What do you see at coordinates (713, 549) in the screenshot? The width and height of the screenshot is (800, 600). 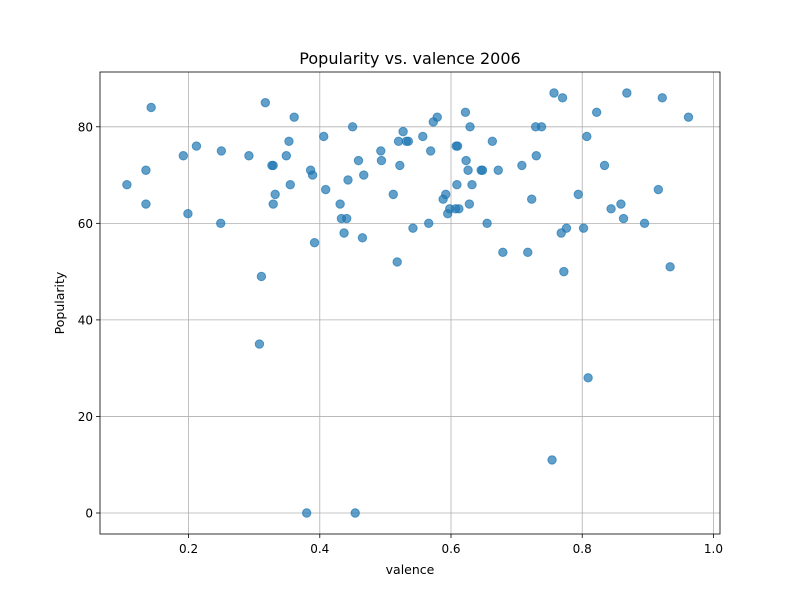 I see `x-tick-label: 1.0` at bounding box center [713, 549].